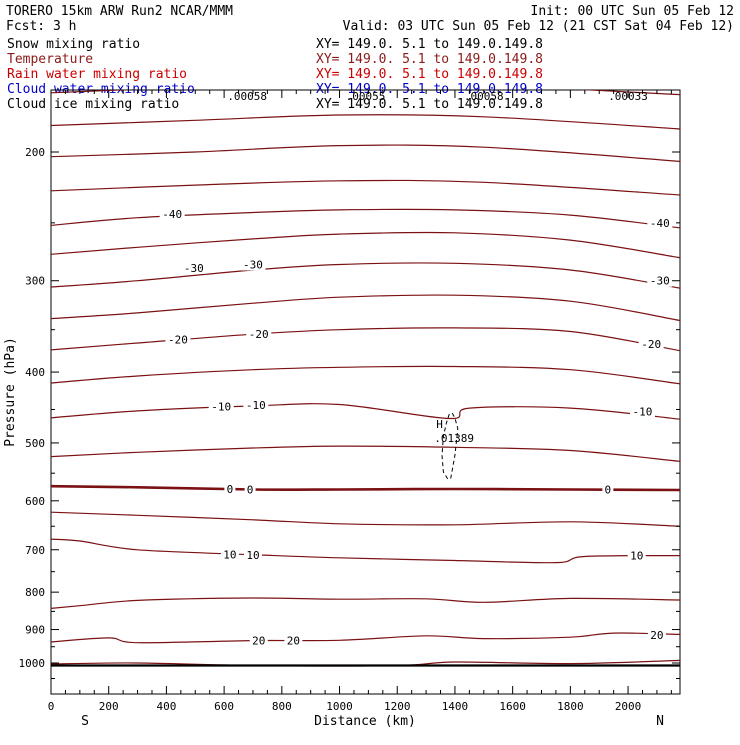  What do you see at coordinates (35, 501) in the screenshot?
I see `y-tick-label: 600` at bounding box center [35, 501].